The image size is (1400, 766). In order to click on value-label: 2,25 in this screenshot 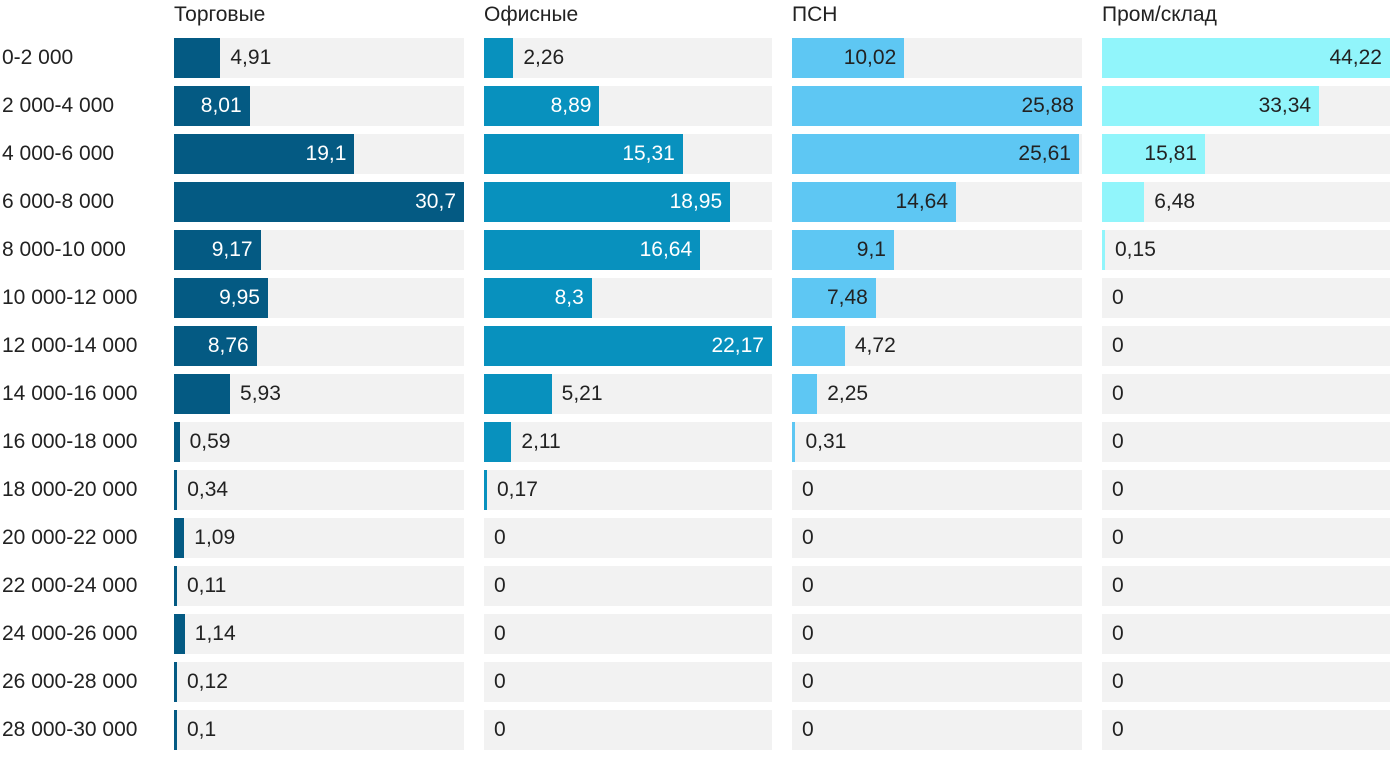, I will do `click(848, 393)`.